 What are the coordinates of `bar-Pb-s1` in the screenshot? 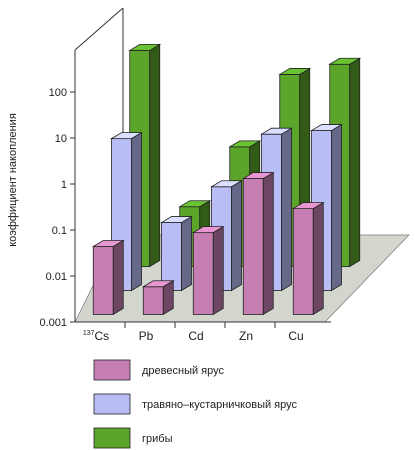 It's located at (176, 253).